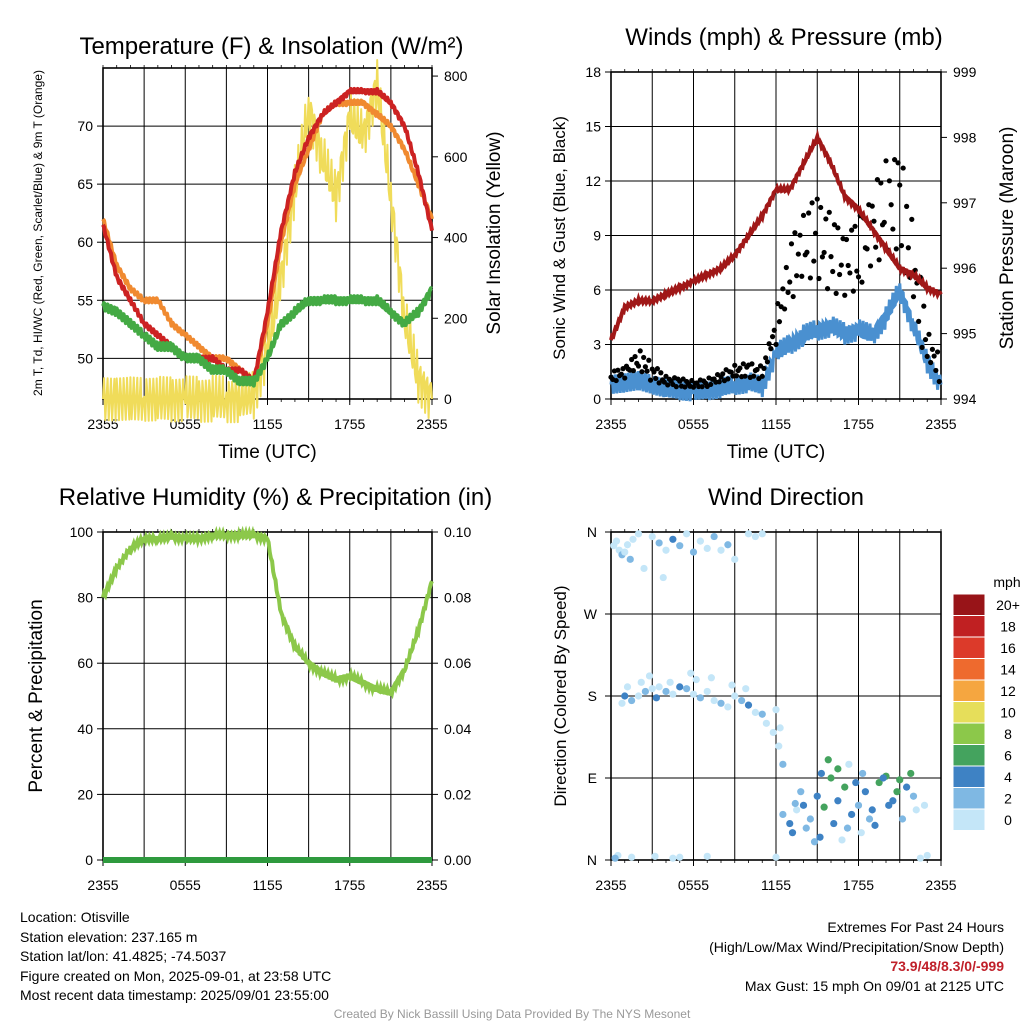 This screenshot has height=1024, width=1024. I want to click on y-tick-label: 15, so click(593, 127).